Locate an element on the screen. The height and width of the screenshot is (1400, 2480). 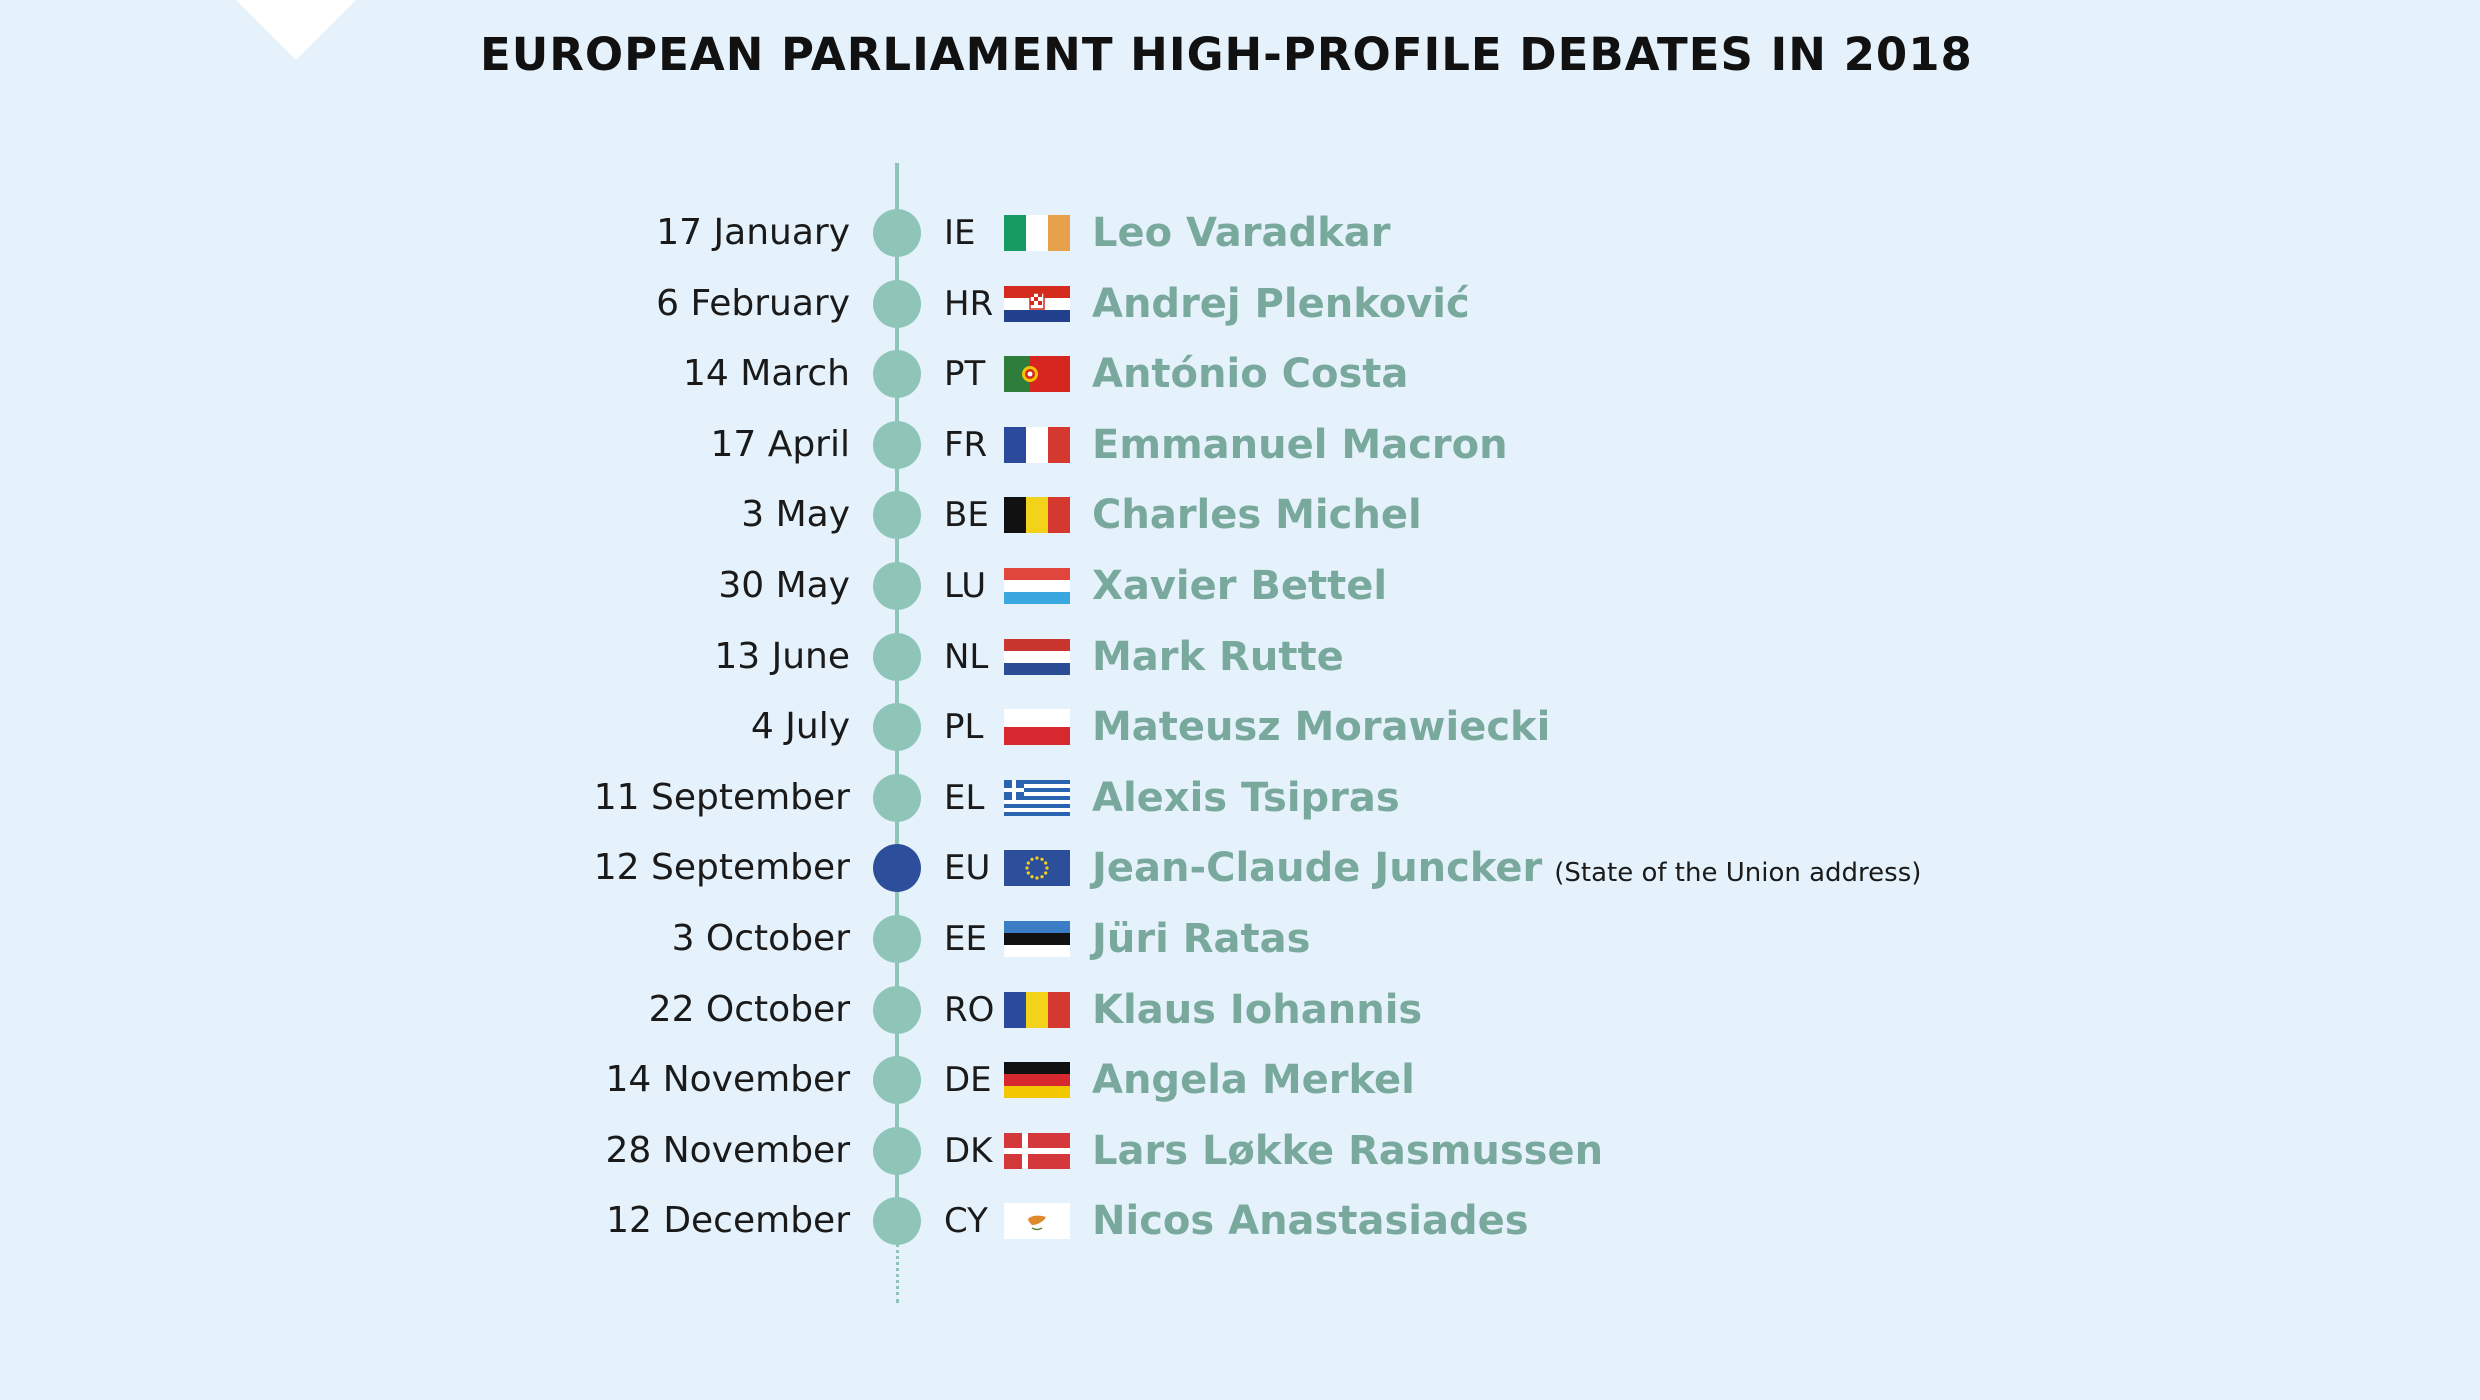
debate-row: 3 May BE Charles Michel is located at coordinates (1240, 515).